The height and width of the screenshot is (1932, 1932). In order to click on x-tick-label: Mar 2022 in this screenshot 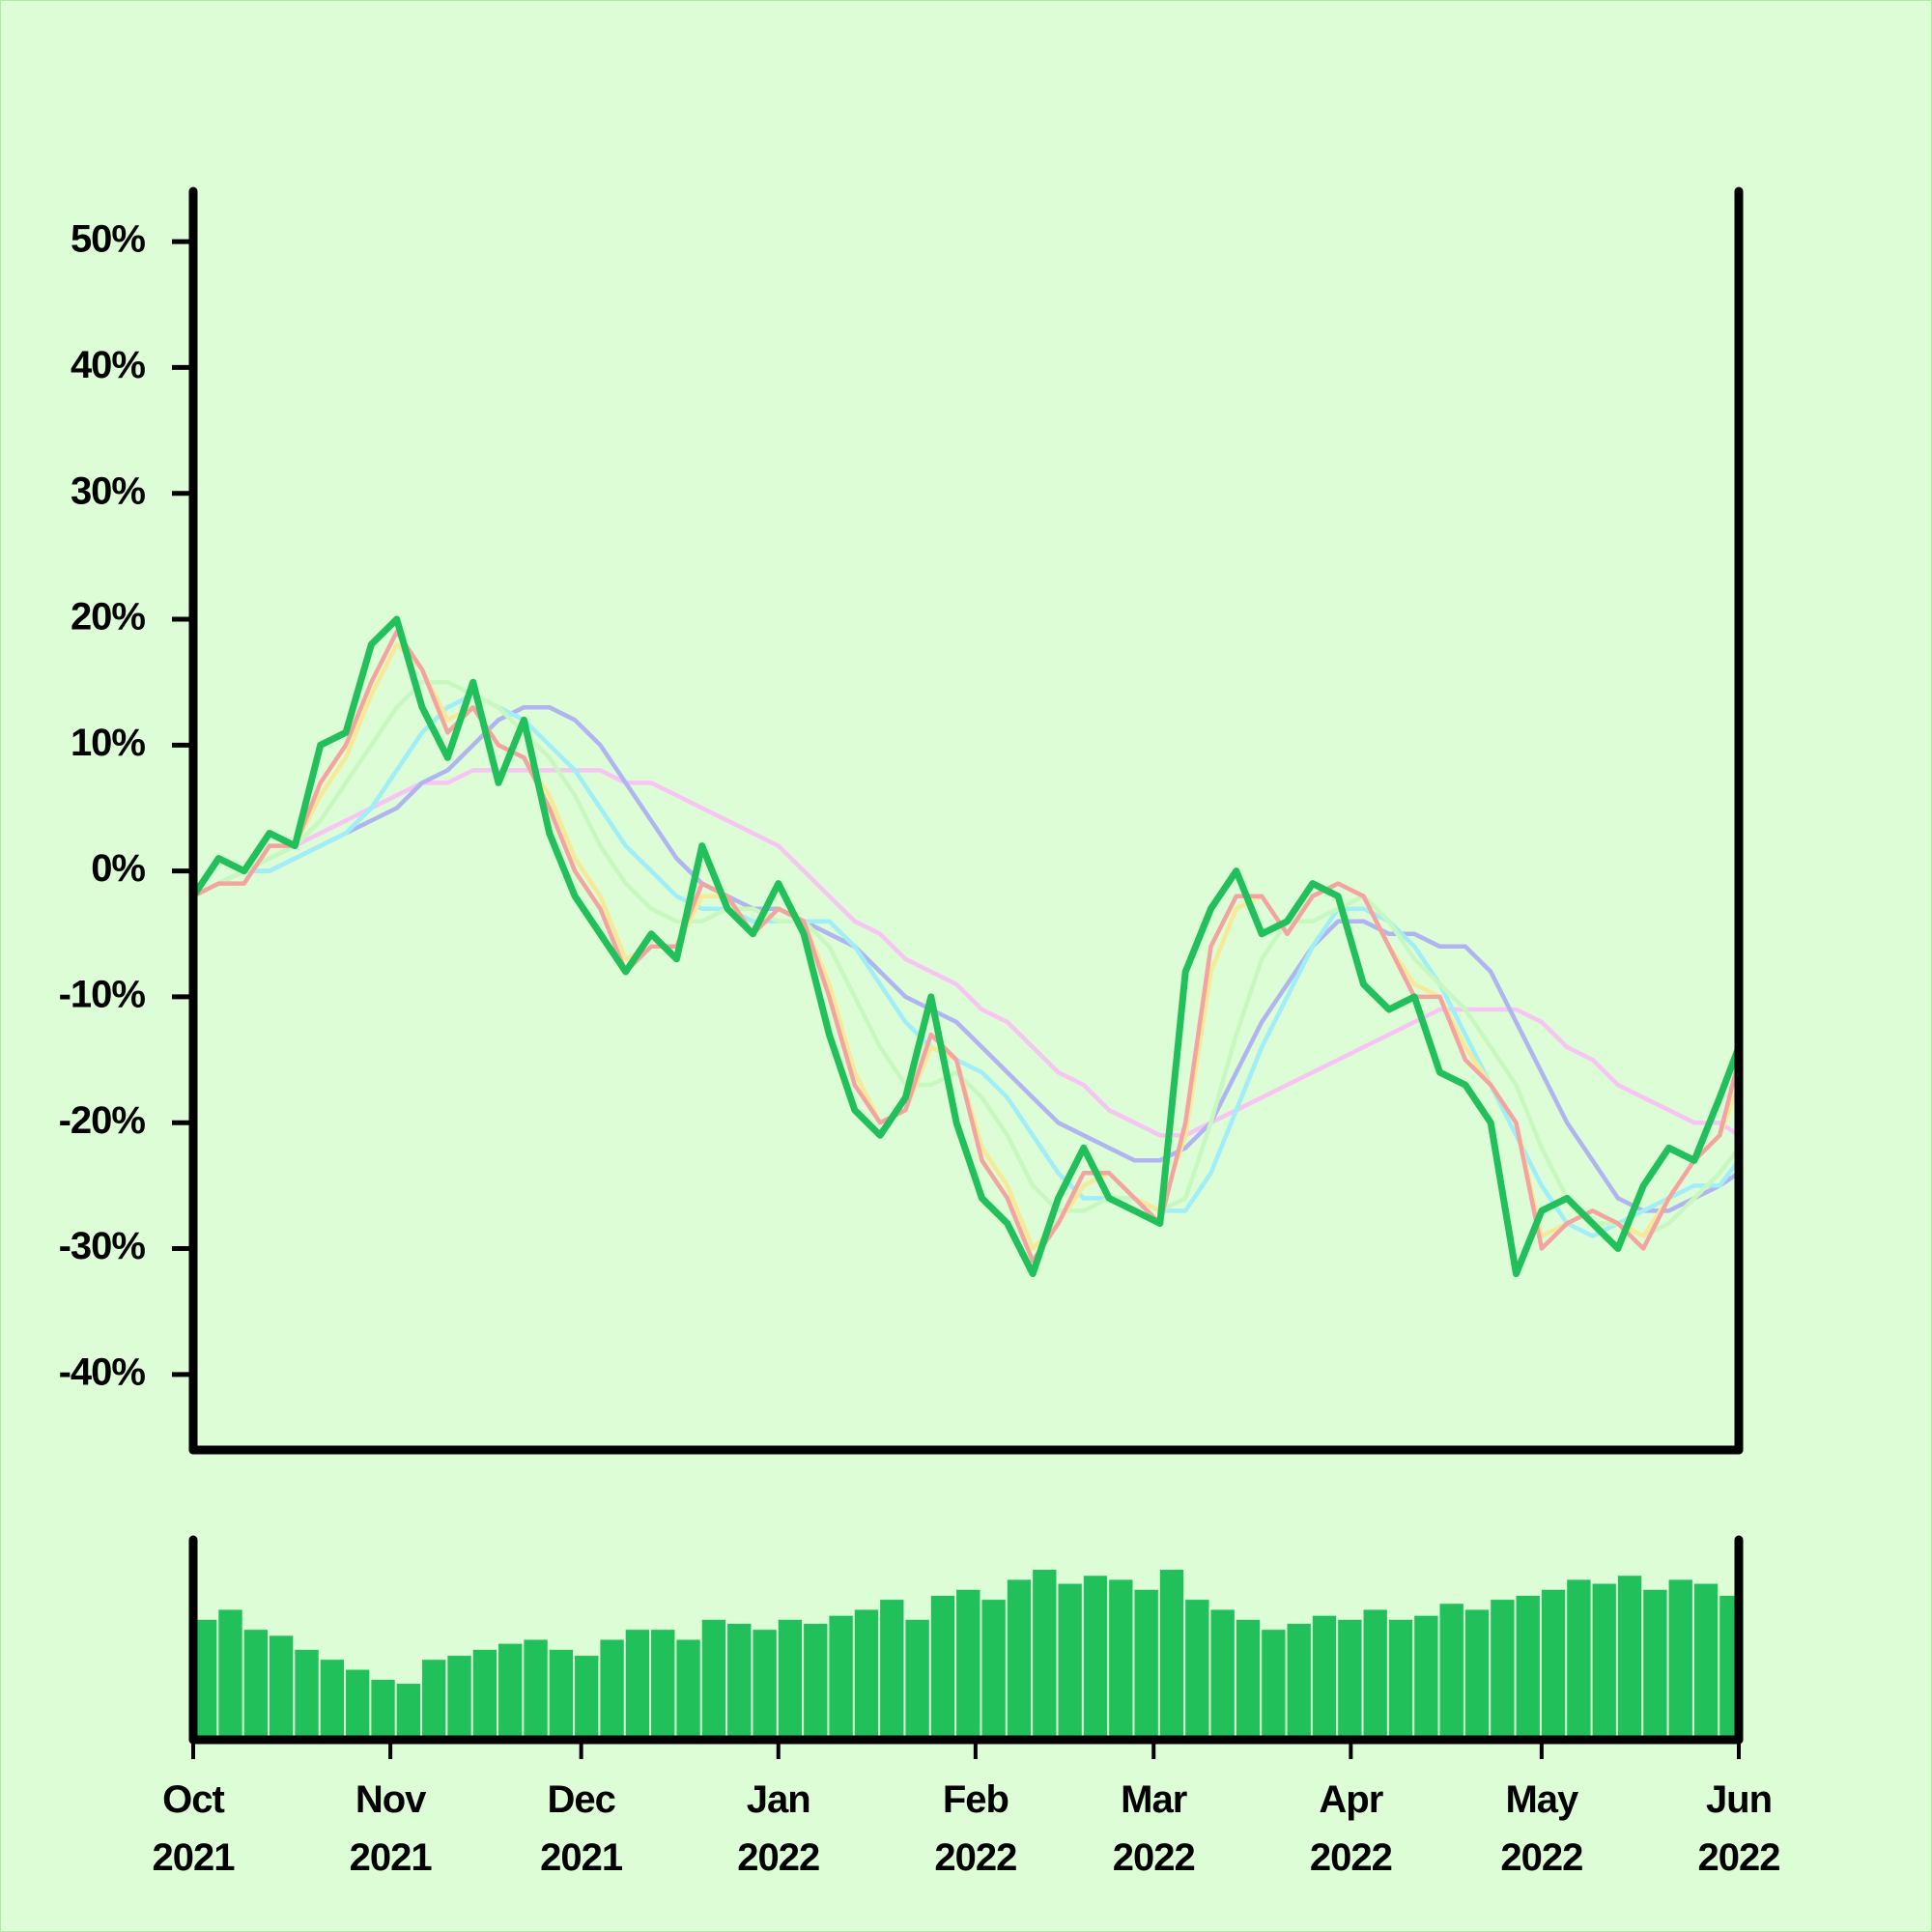, I will do `click(1154, 1828)`.